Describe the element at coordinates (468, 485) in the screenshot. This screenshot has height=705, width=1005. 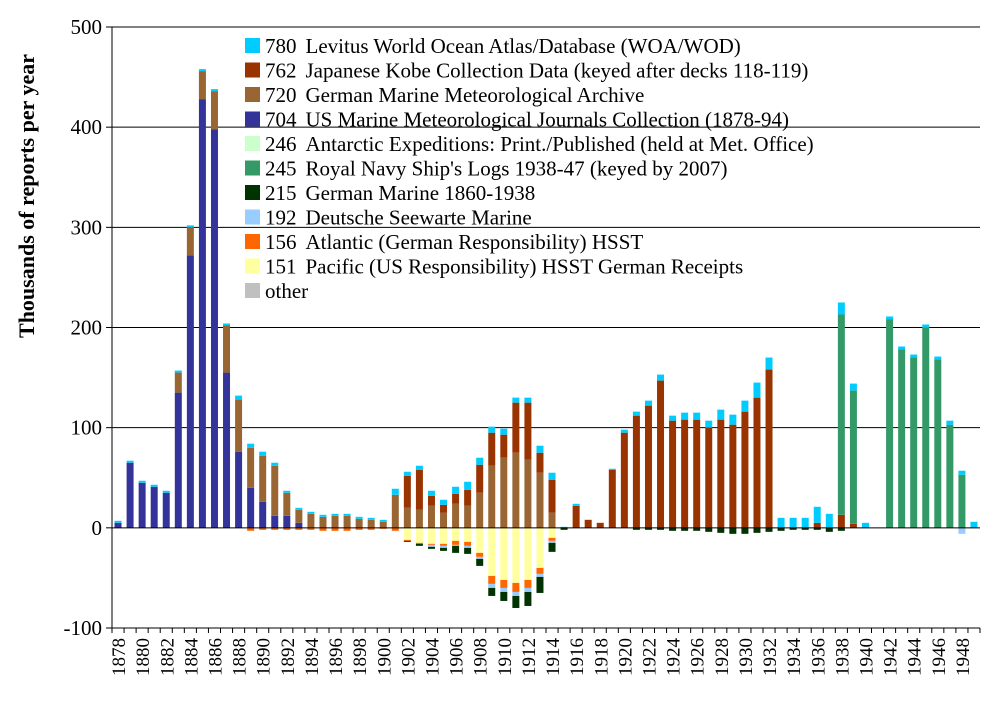
I see `bar-780-1907` at that location.